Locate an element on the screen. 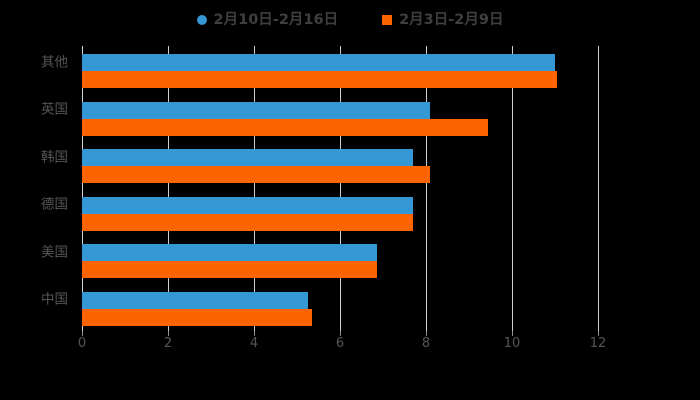  y-axis-line is located at coordinates (82, 188).